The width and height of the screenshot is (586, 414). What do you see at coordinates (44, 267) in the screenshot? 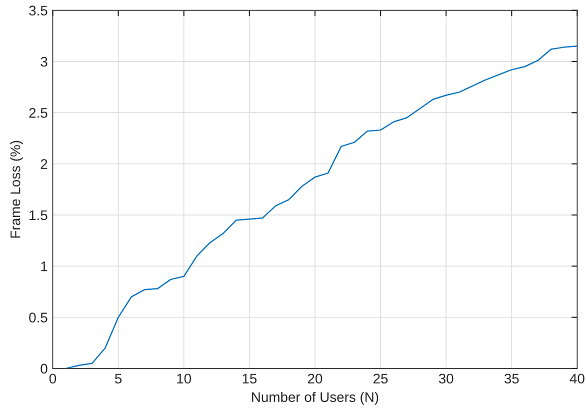
I see `y-tick-label: 1` at bounding box center [44, 267].